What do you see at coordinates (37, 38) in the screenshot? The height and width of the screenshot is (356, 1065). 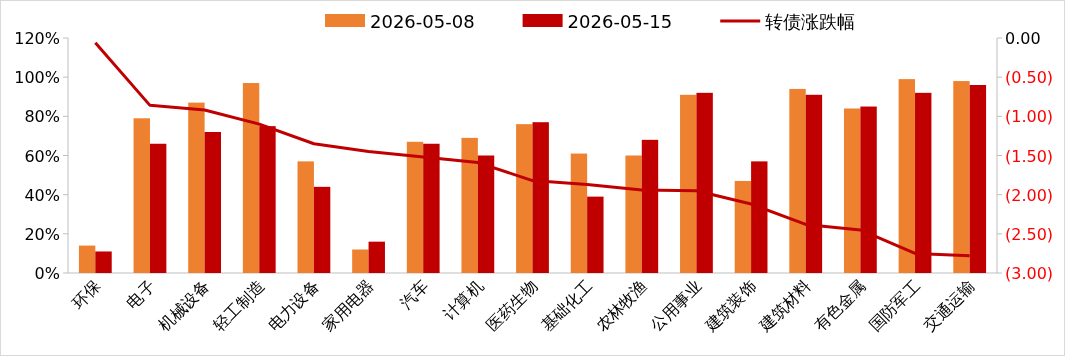 I see `y-tick-label: 120%` at bounding box center [37, 38].